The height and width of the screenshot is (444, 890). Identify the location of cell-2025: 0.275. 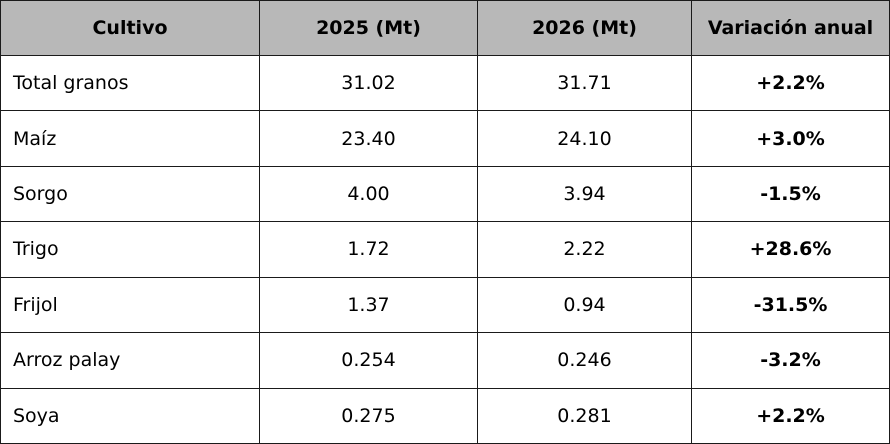
(368, 415).